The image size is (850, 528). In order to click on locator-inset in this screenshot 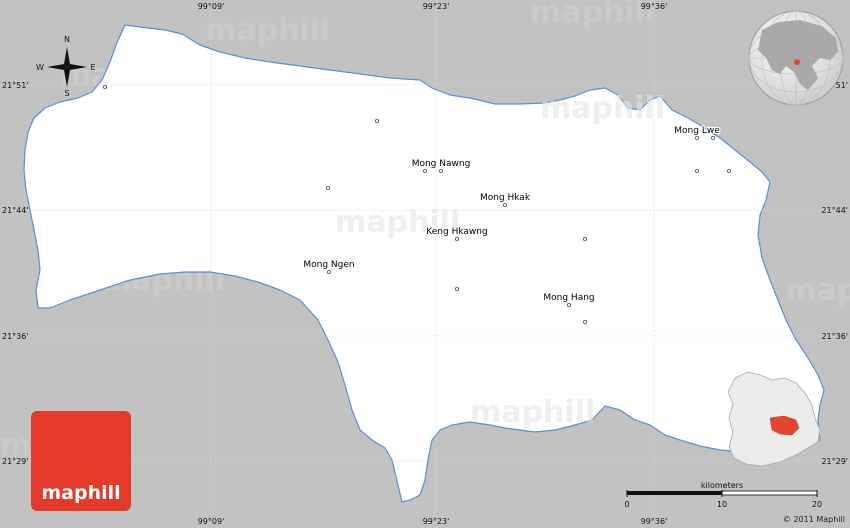, I will do `click(774, 419)`.